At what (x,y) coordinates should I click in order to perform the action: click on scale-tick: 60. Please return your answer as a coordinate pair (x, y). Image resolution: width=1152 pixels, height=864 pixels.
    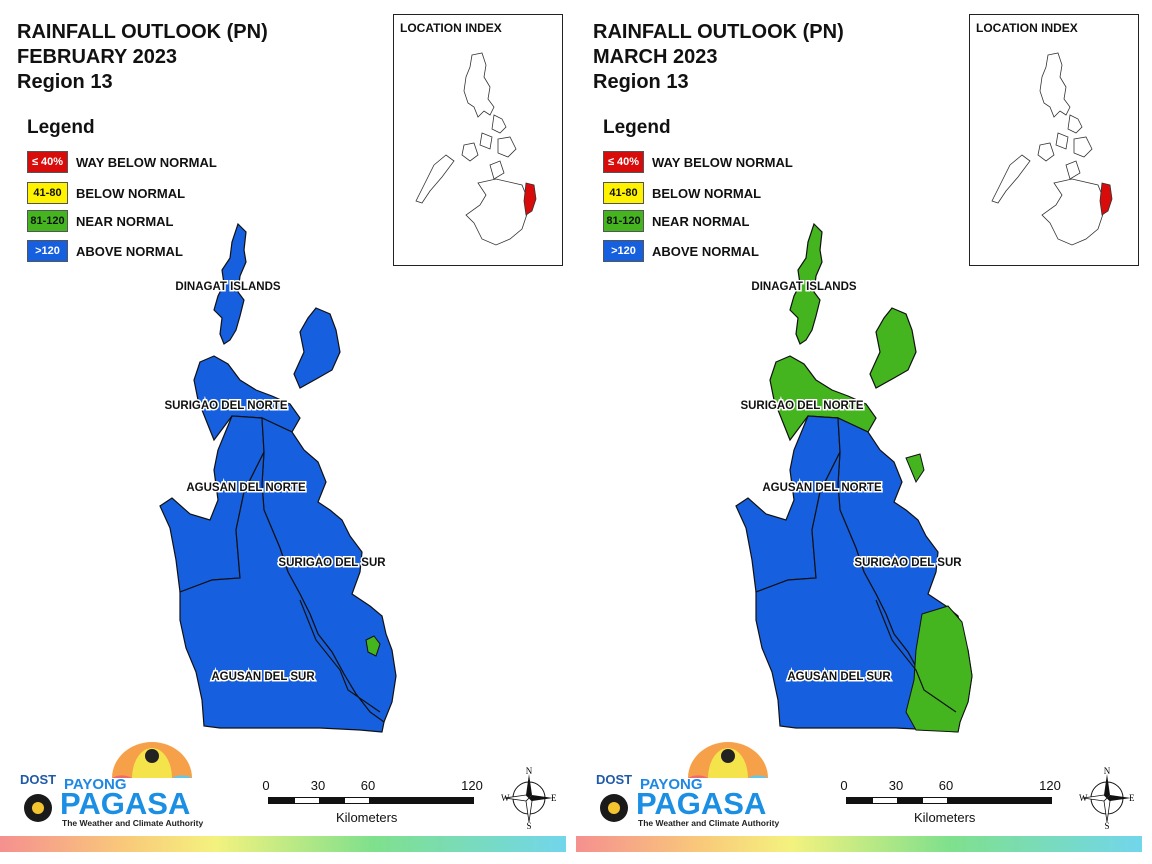
    Looking at the image, I should click on (946, 785).